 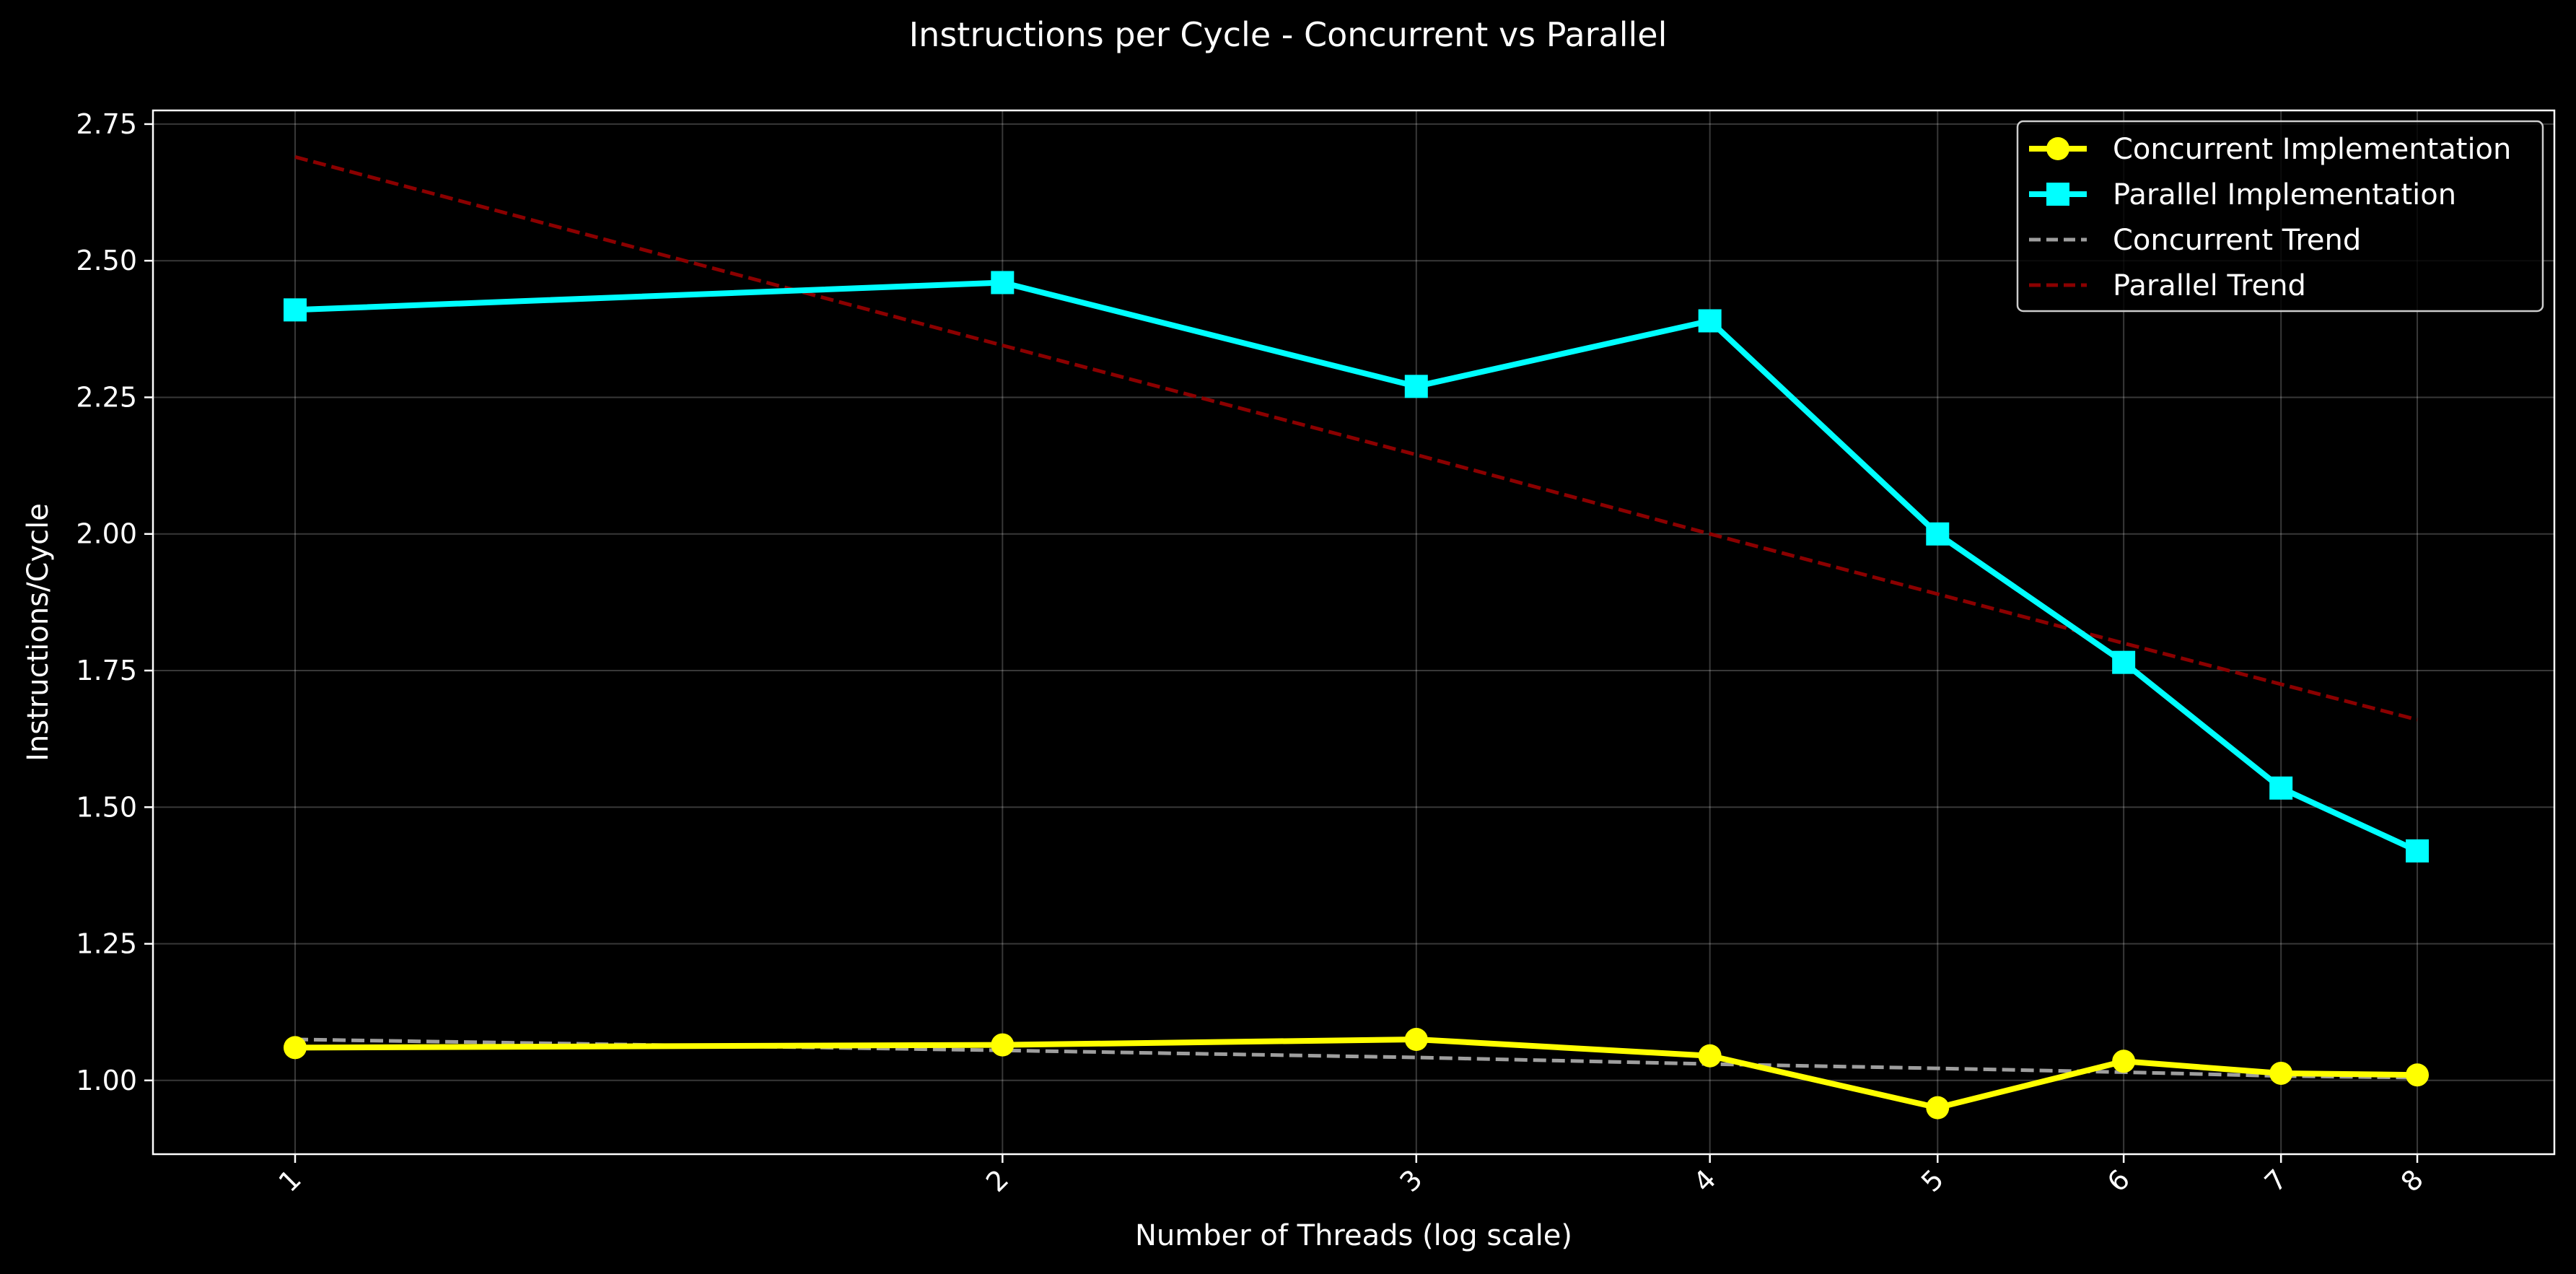 What do you see at coordinates (107, 261) in the screenshot?
I see `y-tick-label: 2.50` at bounding box center [107, 261].